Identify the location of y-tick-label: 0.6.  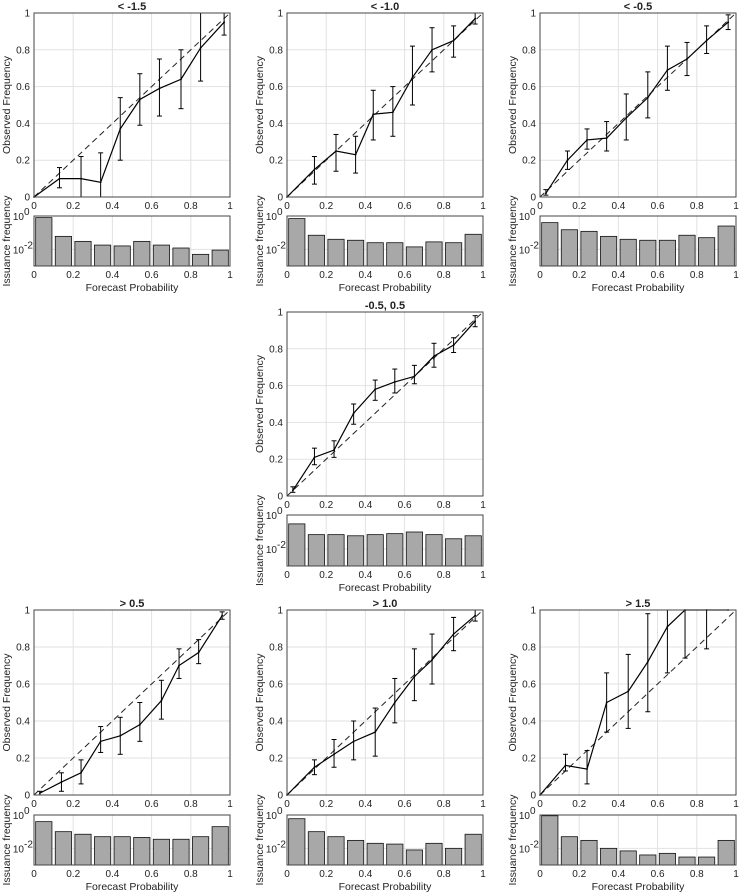
(276, 87).